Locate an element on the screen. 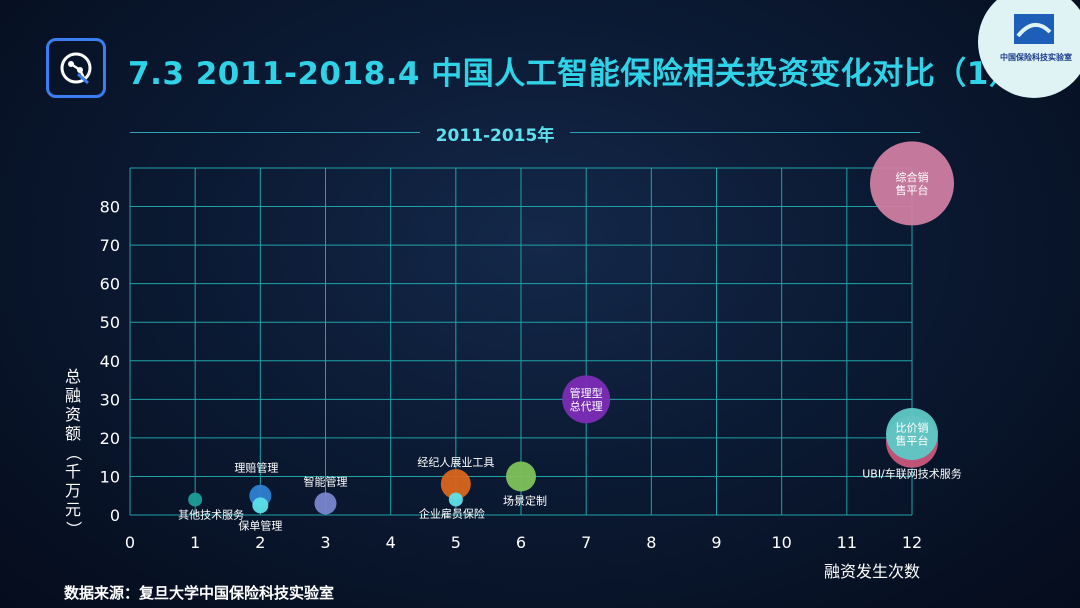 The width and height of the screenshot is (1080, 608). bubble-label: 场景定制 is located at coordinates (525, 500).